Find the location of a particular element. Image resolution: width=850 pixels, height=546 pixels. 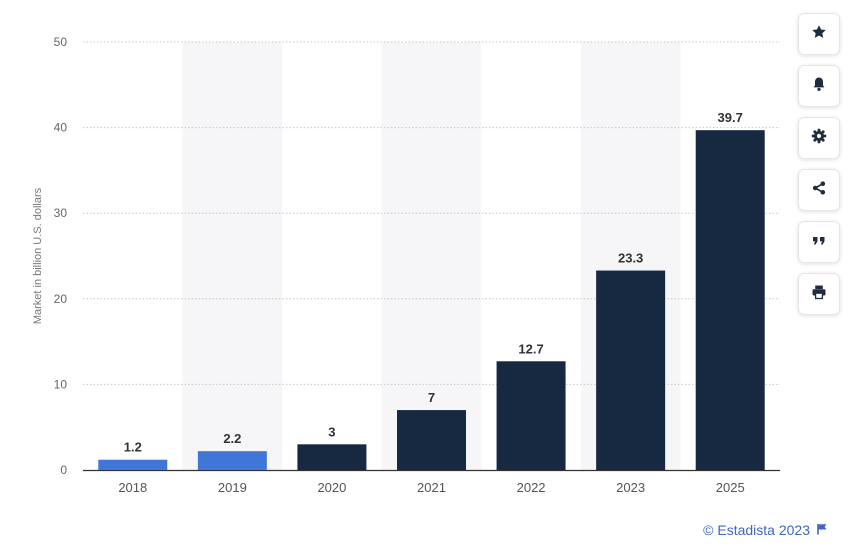

x-tick-label: 2021 is located at coordinates (431, 487).